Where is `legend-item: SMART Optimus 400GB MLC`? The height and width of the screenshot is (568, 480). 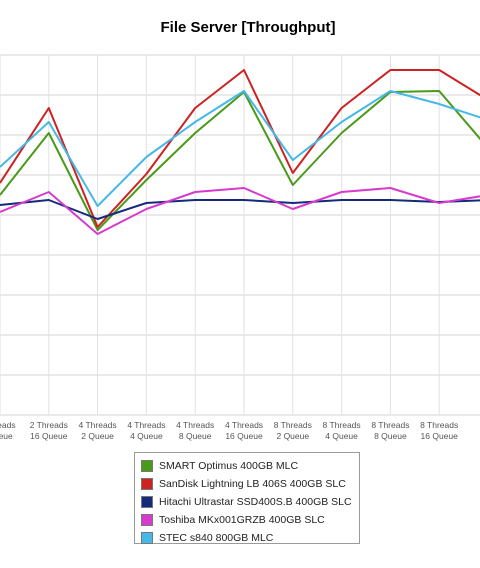 legend-item: SMART Optimus 400GB MLC is located at coordinates (219, 466).